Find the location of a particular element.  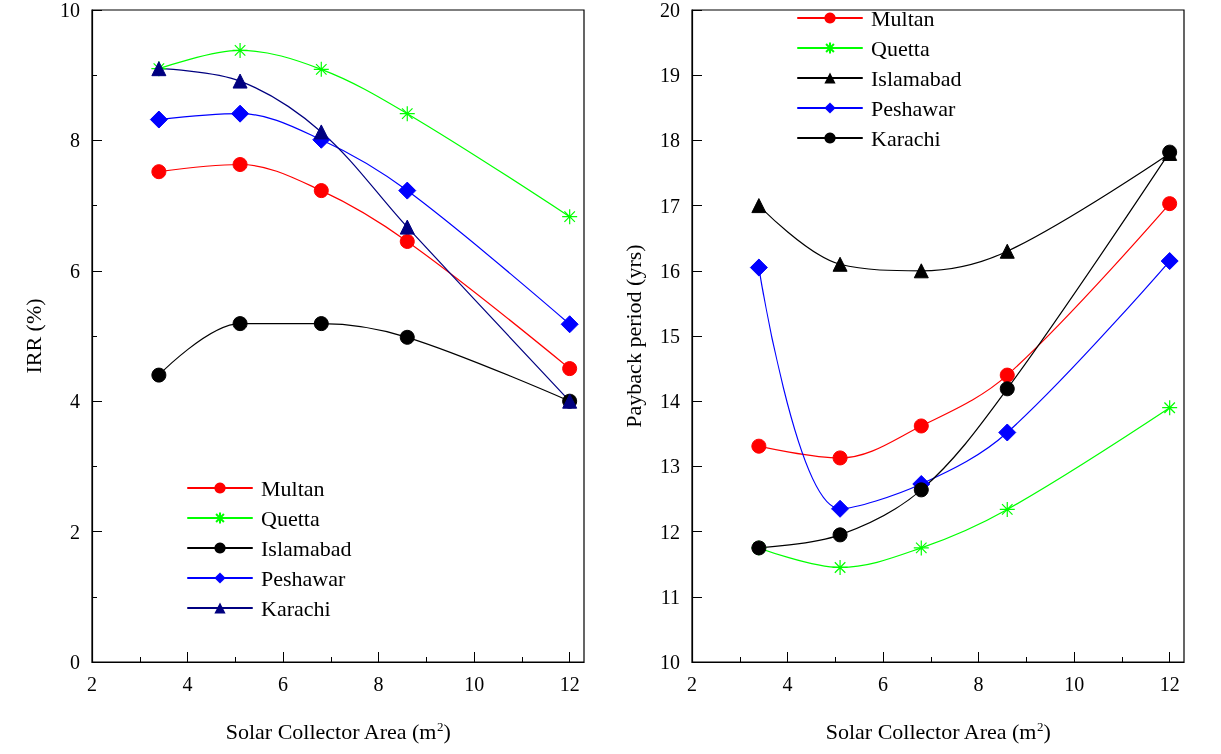

y-tick-label: 18 is located at coordinates (670, 140).